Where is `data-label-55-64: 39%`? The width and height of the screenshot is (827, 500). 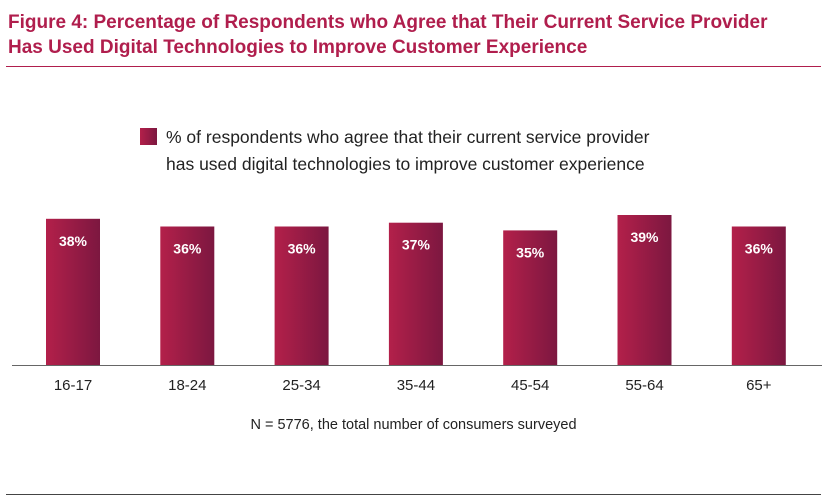
data-label-55-64: 39% is located at coordinates (644, 237).